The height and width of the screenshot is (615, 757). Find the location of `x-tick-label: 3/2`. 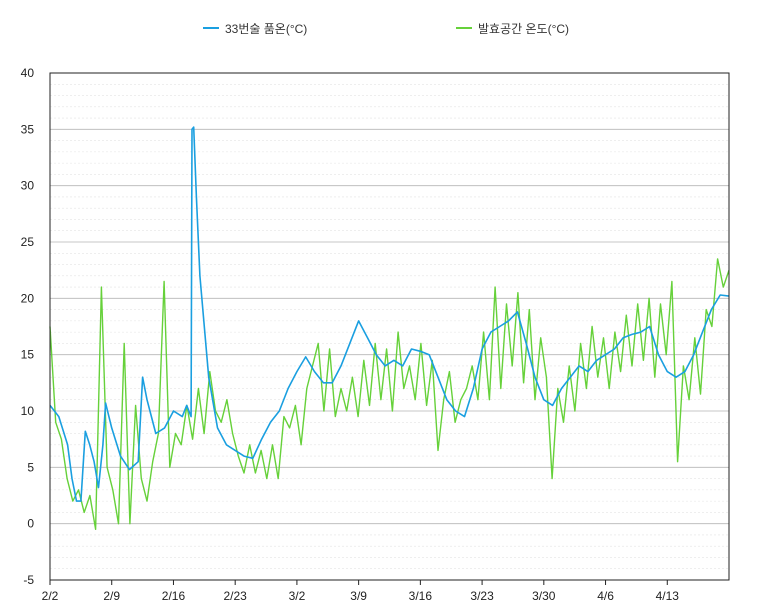

x-tick-label: 3/2 is located at coordinates (297, 596).